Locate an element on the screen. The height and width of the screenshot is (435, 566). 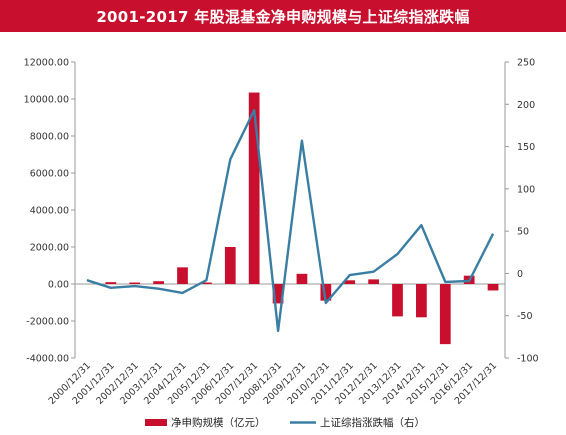
bar-2010/12/31 is located at coordinates (326, 292).